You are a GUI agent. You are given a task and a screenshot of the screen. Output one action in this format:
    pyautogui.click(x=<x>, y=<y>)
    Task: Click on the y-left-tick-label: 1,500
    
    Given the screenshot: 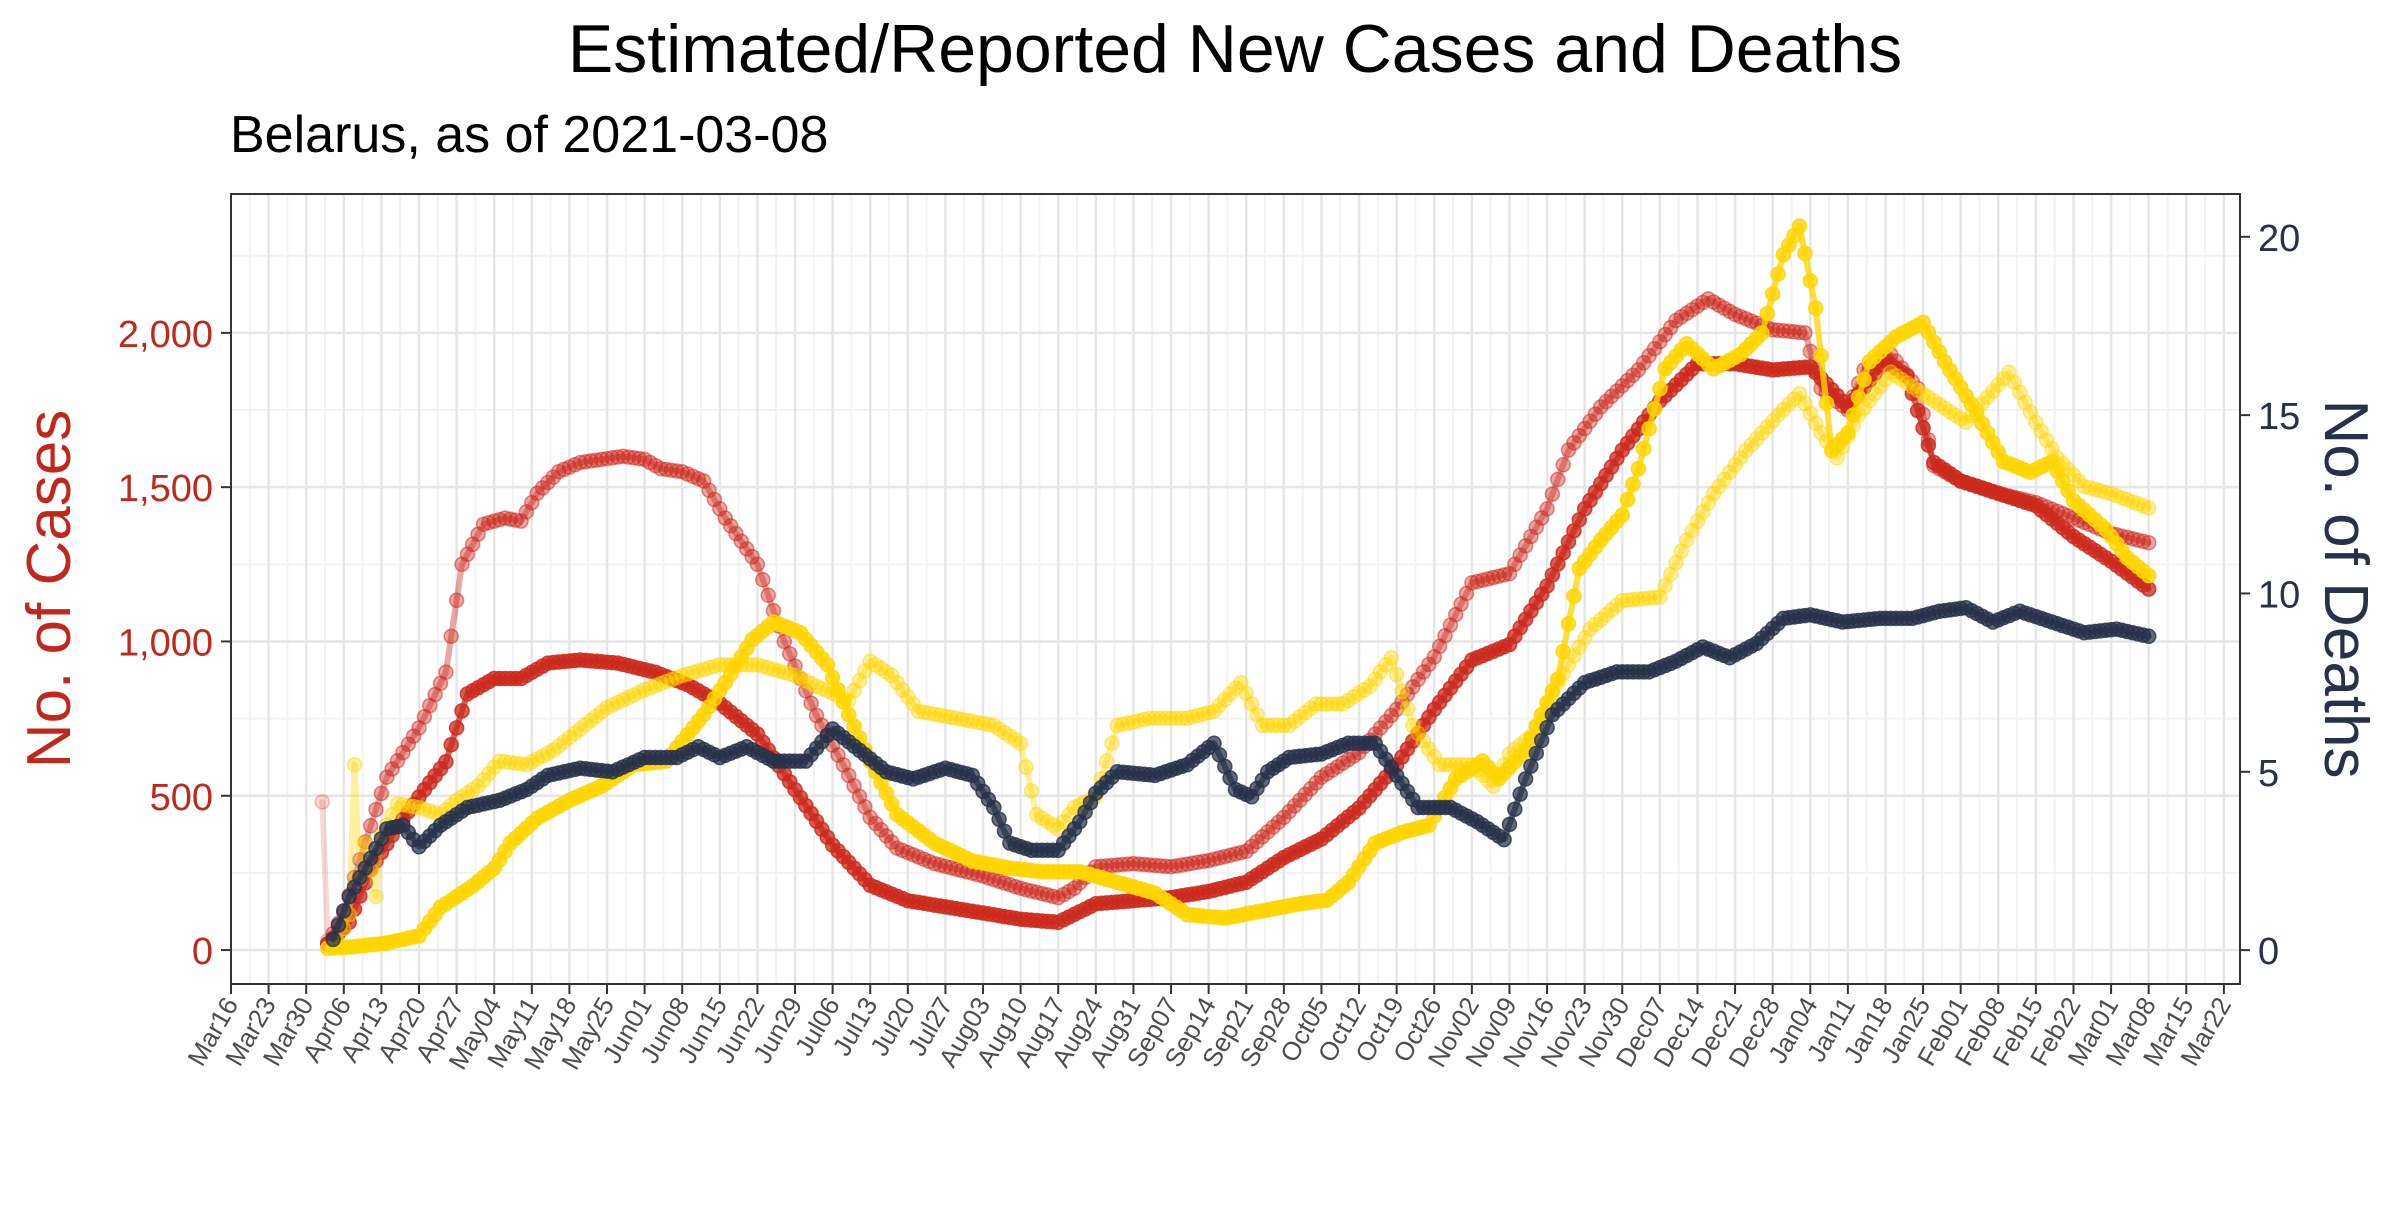 What is the action you would take?
    pyautogui.click(x=165, y=489)
    